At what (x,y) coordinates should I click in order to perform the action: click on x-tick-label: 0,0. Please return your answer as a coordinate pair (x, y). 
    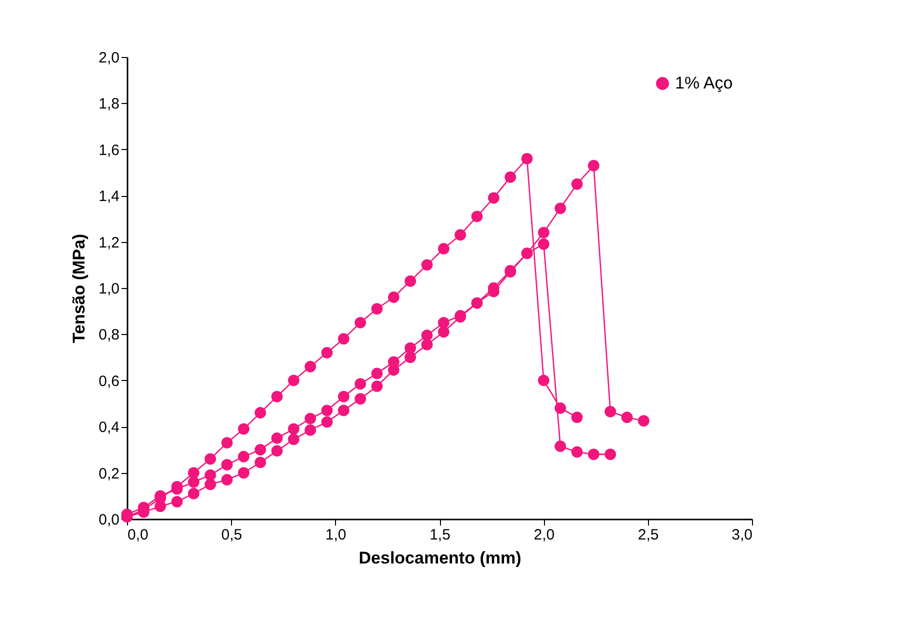
    Looking at the image, I should click on (138, 535).